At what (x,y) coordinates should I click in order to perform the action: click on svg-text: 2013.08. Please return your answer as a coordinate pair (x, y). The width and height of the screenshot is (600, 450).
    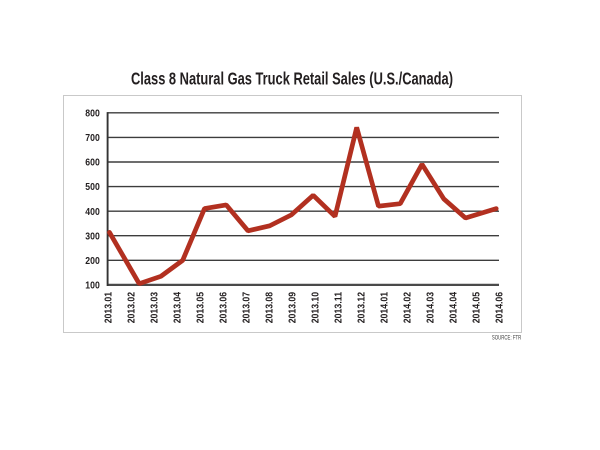
    Looking at the image, I should click on (270, 308).